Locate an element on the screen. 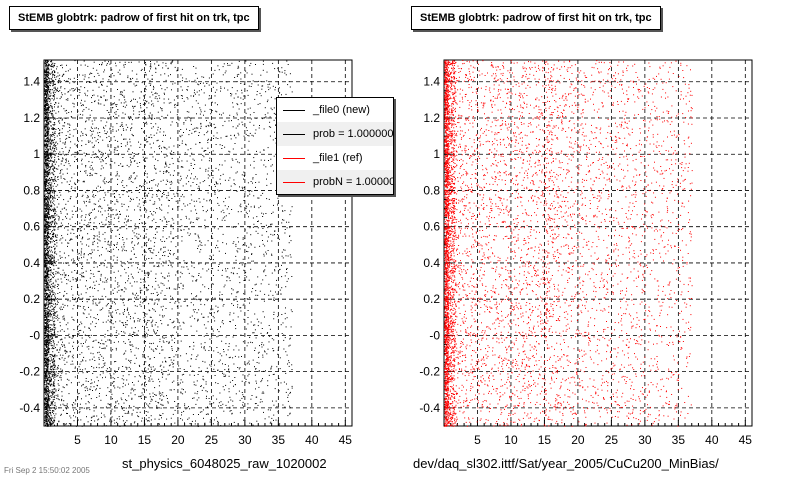 The height and width of the screenshot is (480, 800). left-tick-label-x-3: 20 is located at coordinates (178, 440).